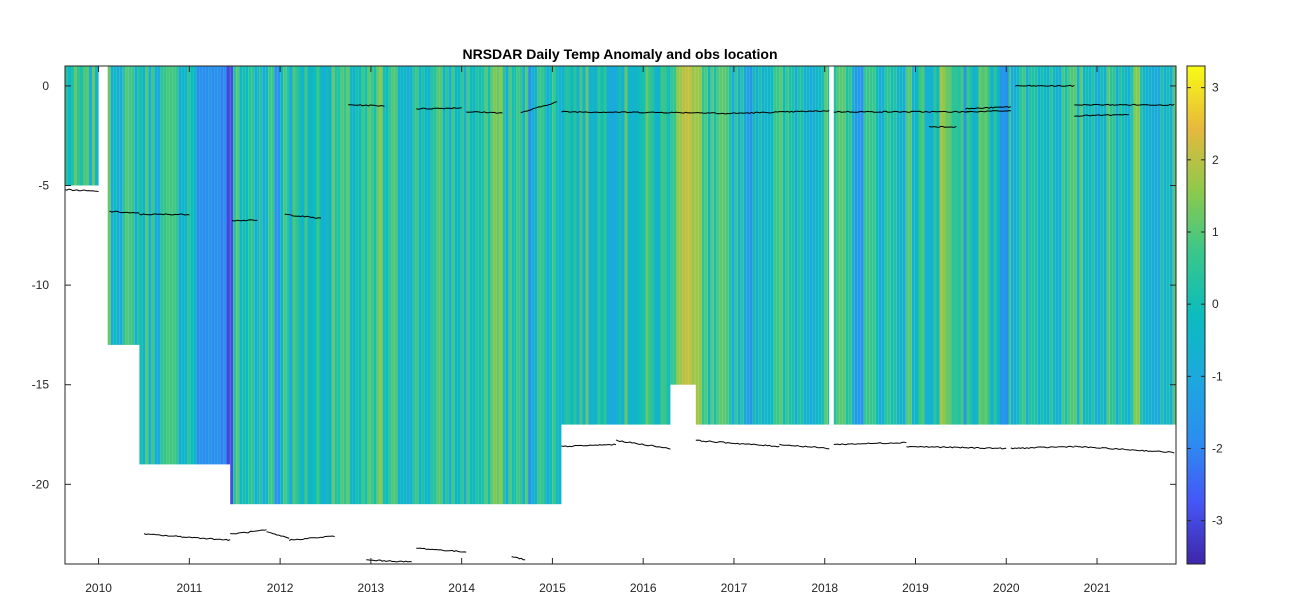 The image size is (1300, 600). I want to click on colorbar-tick-label: 0, so click(1215, 304).